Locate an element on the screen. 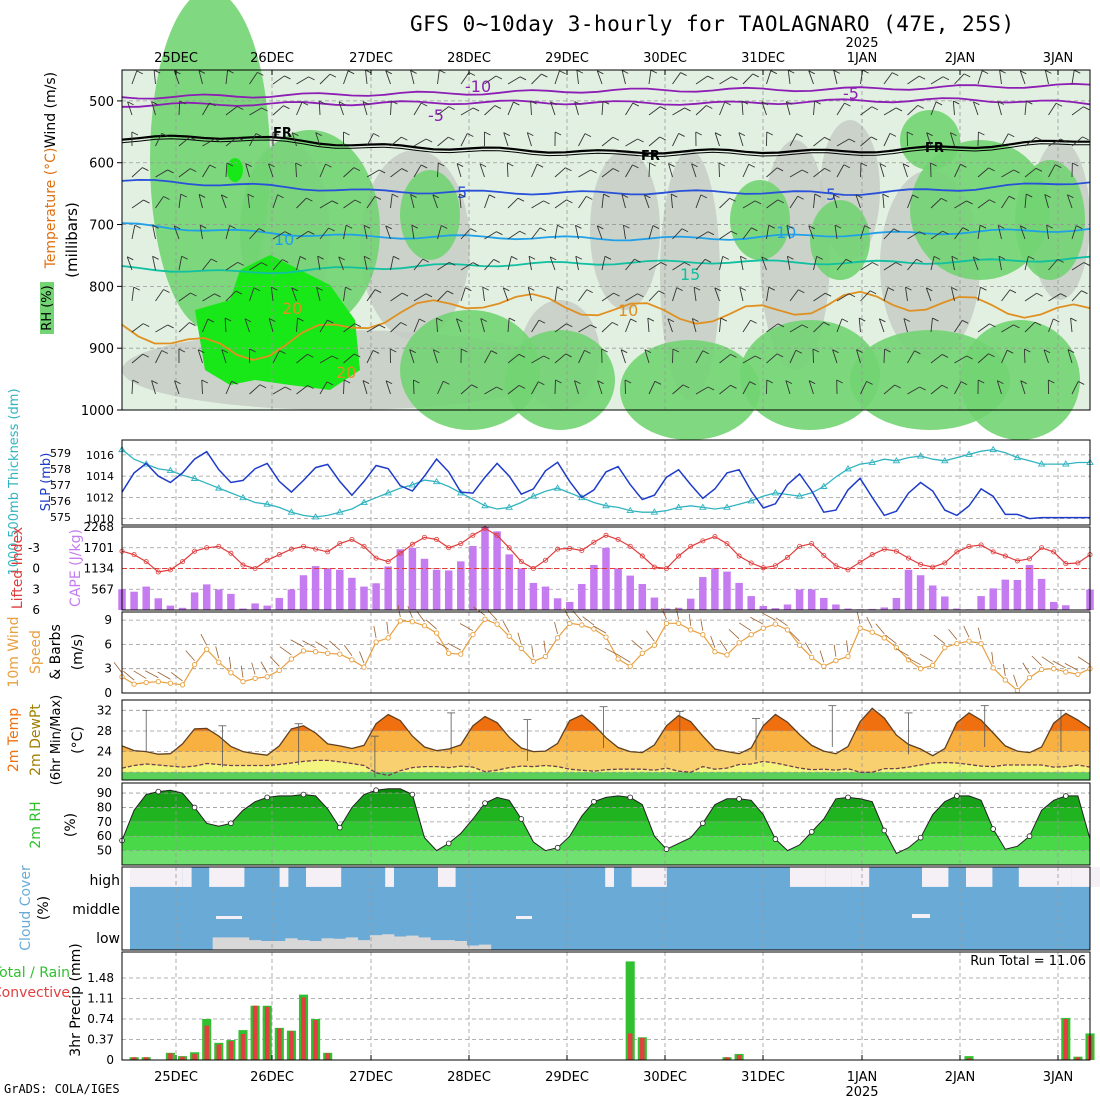 Image resolution: width=1100 pixels, height=1100 pixels. run-total-label: Run Total = 11.06 is located at coordinates (1028, 961).